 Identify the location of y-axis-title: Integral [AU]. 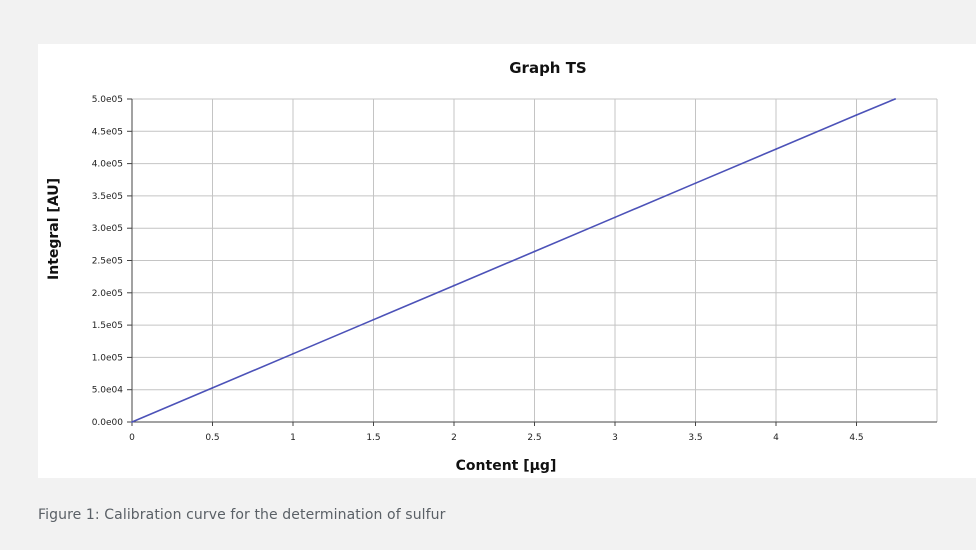
(54, 229).